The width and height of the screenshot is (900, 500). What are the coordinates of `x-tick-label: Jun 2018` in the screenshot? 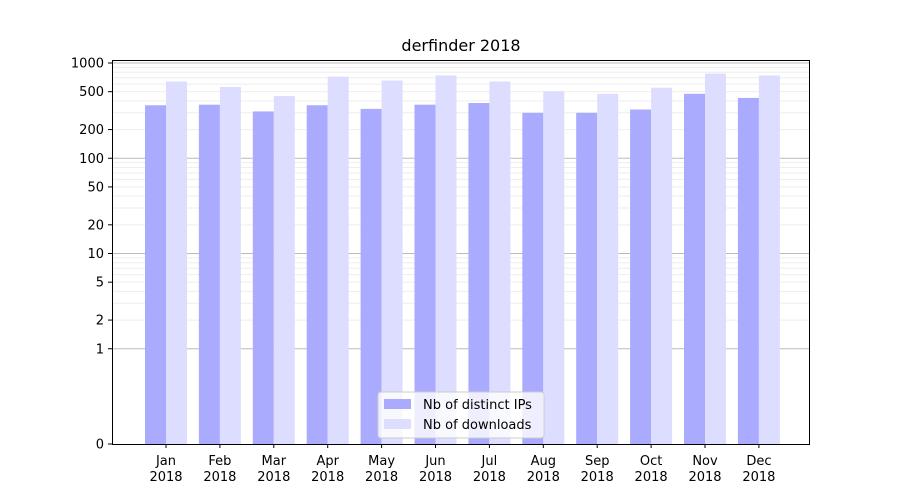 It's located at (435, 469).